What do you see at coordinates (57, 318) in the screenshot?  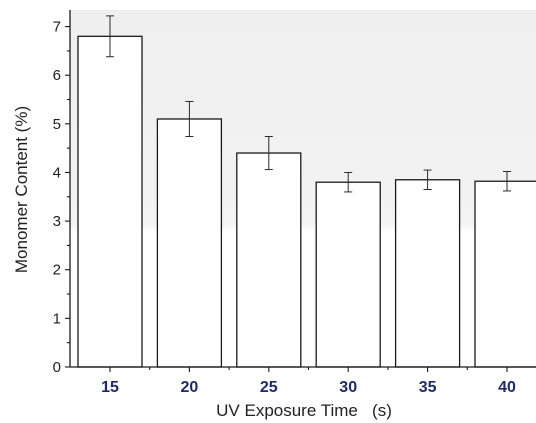 I see `y-tick-label-1: 1` at bounding box center [57, 318].